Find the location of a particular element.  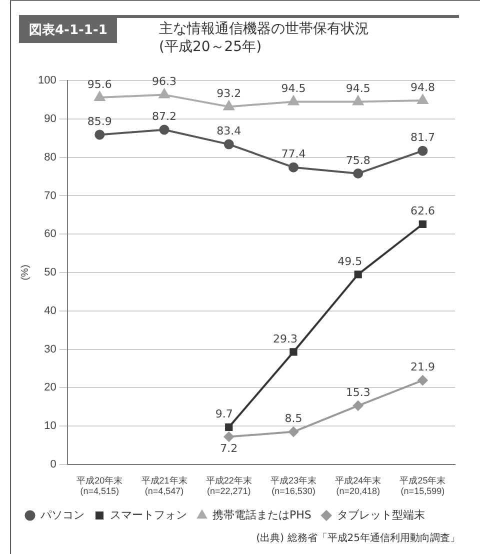

y-tick-label: 20 is located at coordinates (50, 388).